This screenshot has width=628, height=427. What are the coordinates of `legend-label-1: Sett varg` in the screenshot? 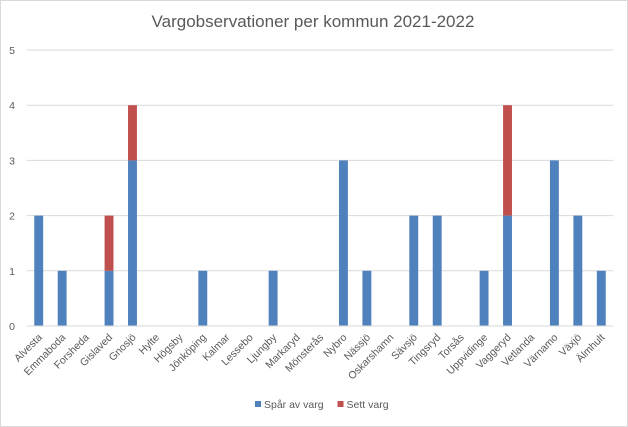 It's located at (368, 405).